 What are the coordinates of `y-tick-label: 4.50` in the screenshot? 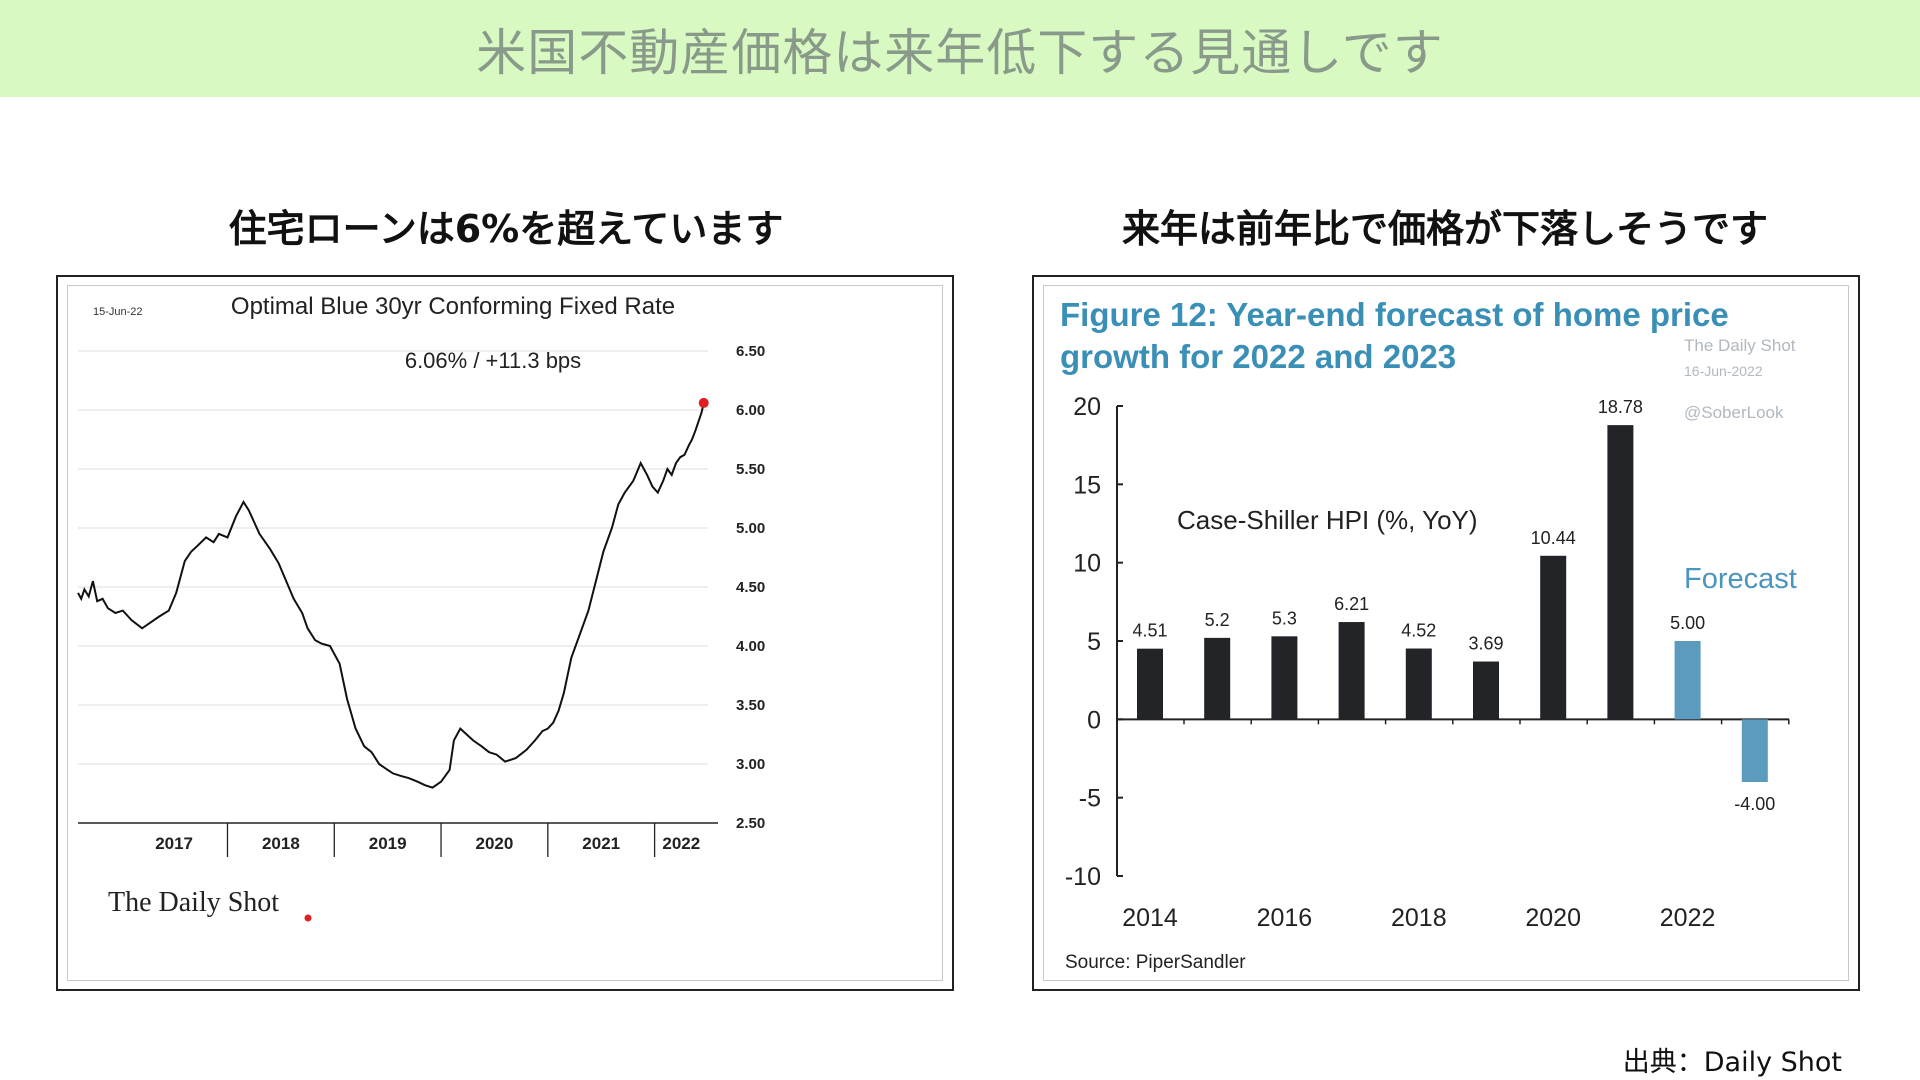 It's located at (750, 587).